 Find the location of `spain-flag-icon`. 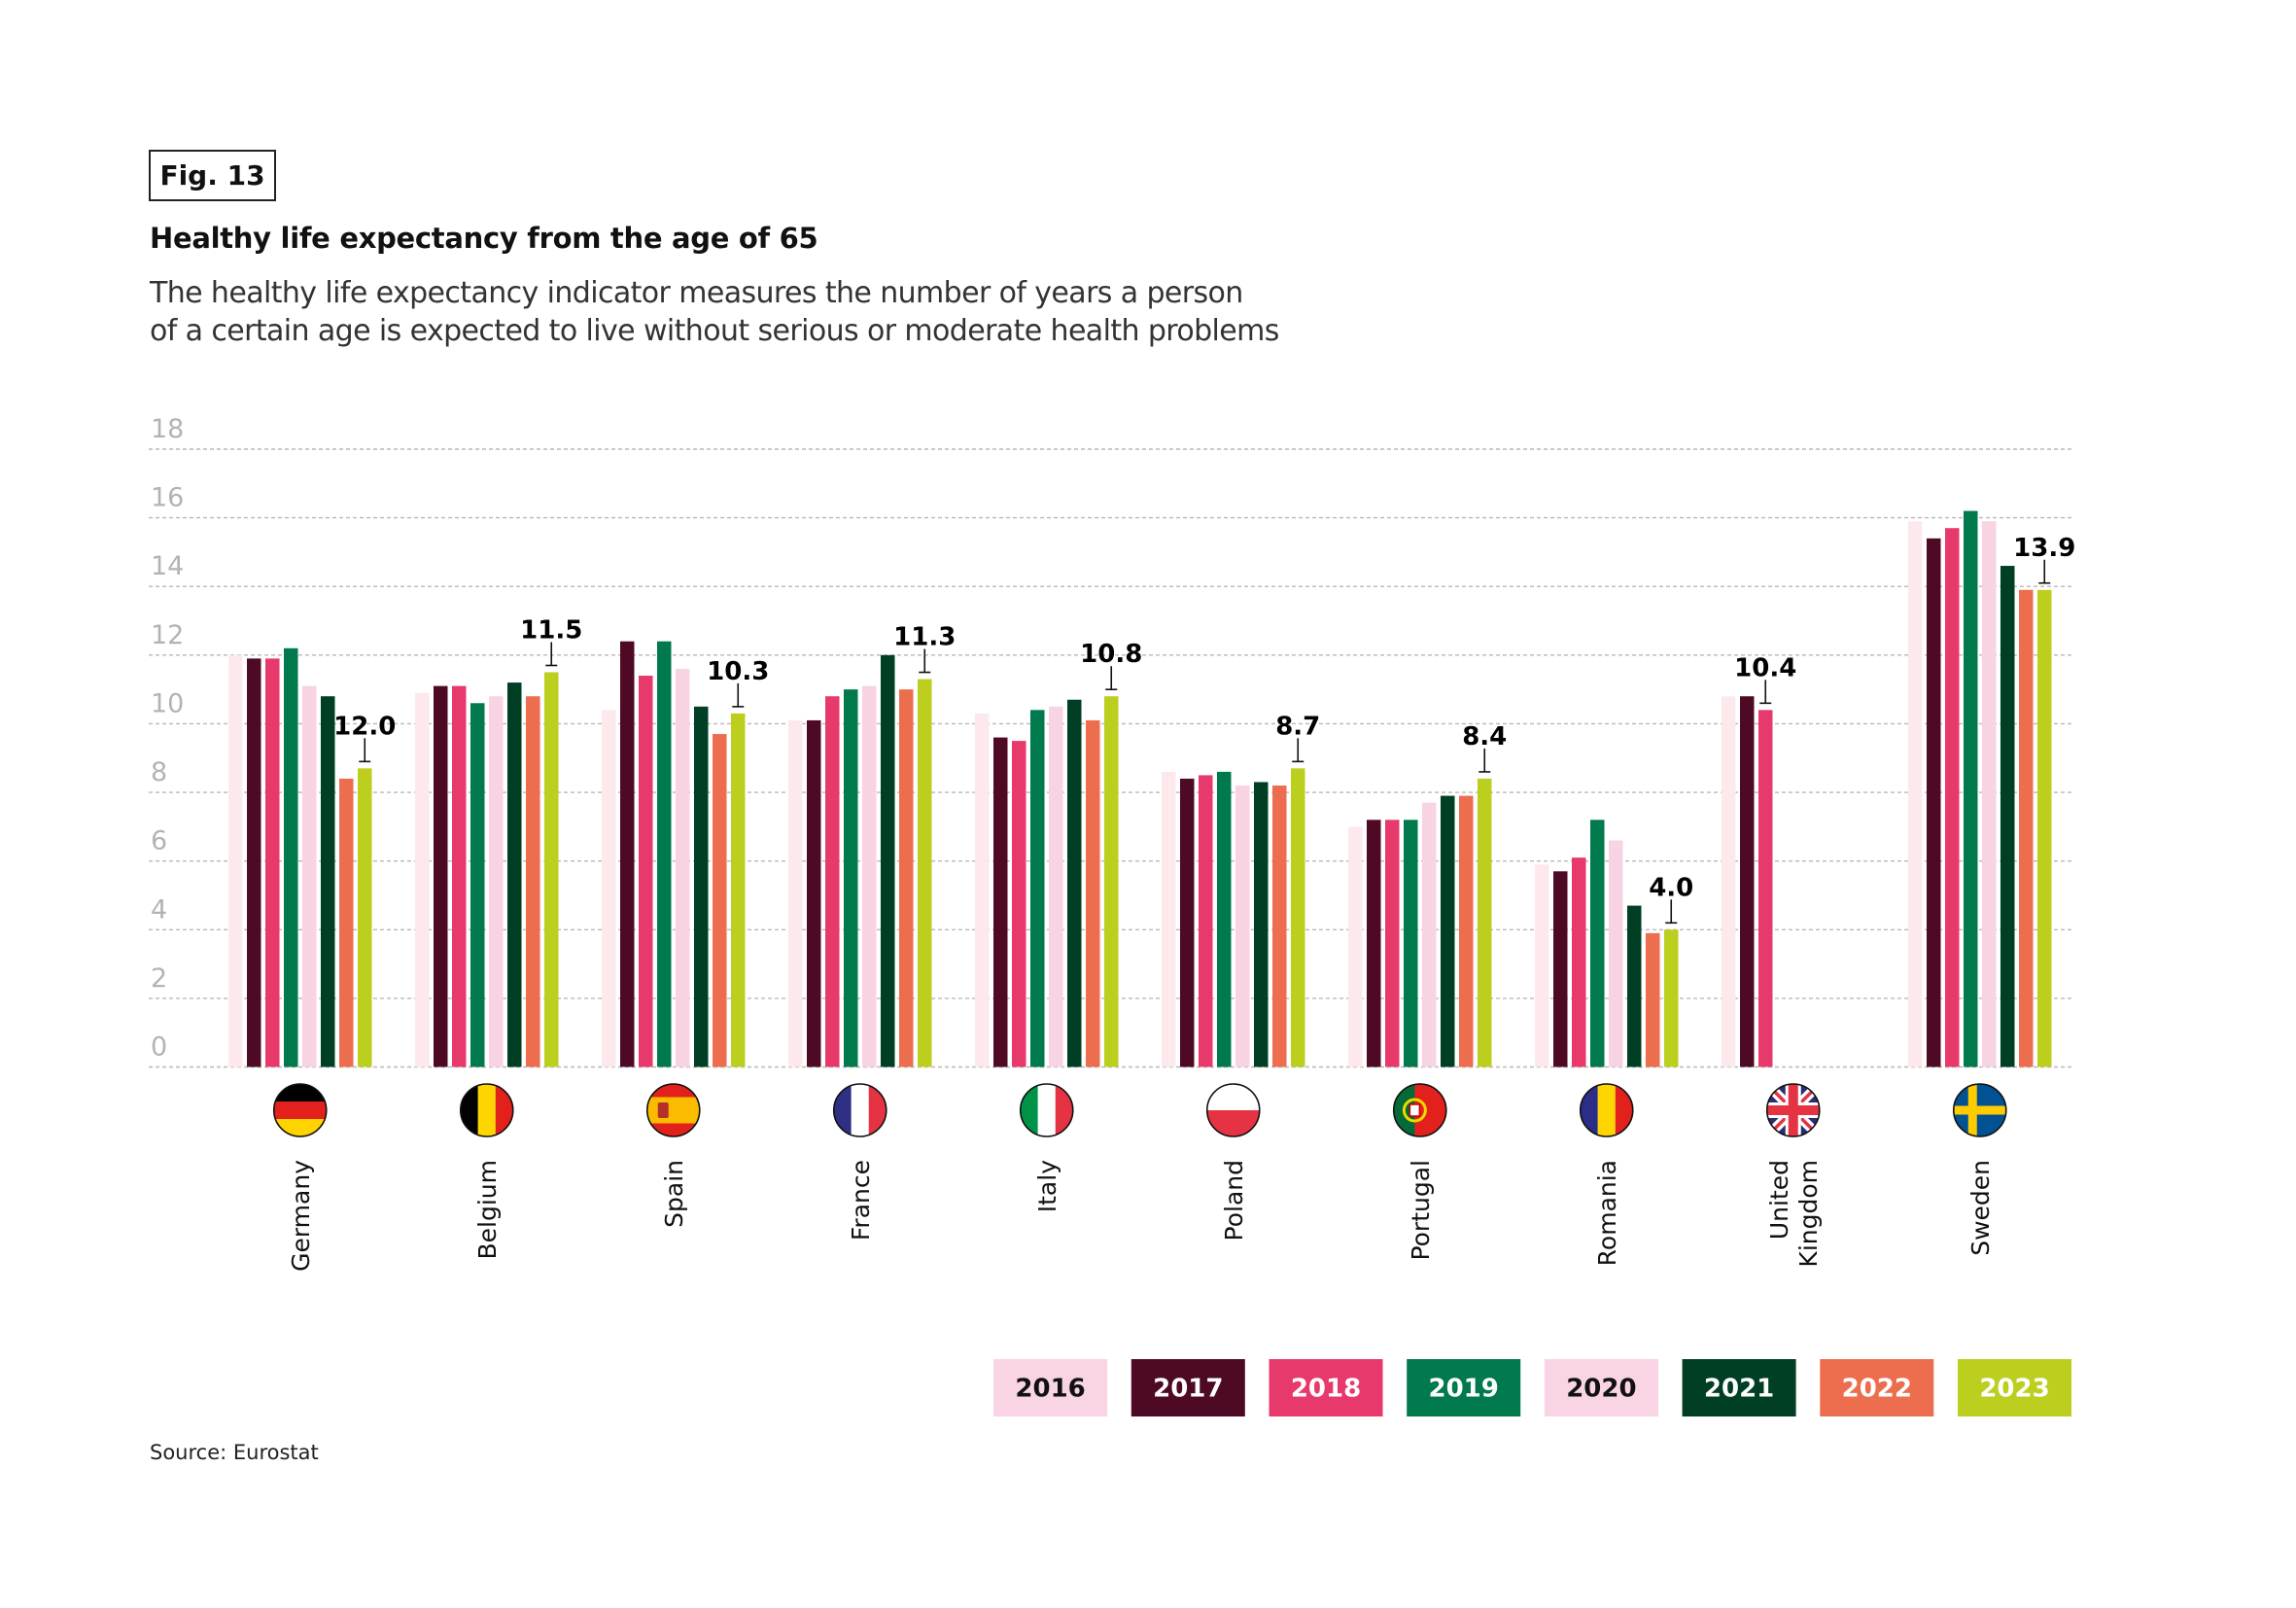

spain-flag-icon is located at coordinates (673, 1110).